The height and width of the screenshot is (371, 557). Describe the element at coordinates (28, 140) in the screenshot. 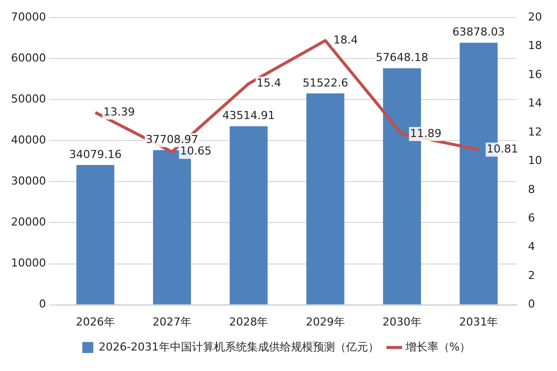

I see `y-tick-label: 40000` at that location.